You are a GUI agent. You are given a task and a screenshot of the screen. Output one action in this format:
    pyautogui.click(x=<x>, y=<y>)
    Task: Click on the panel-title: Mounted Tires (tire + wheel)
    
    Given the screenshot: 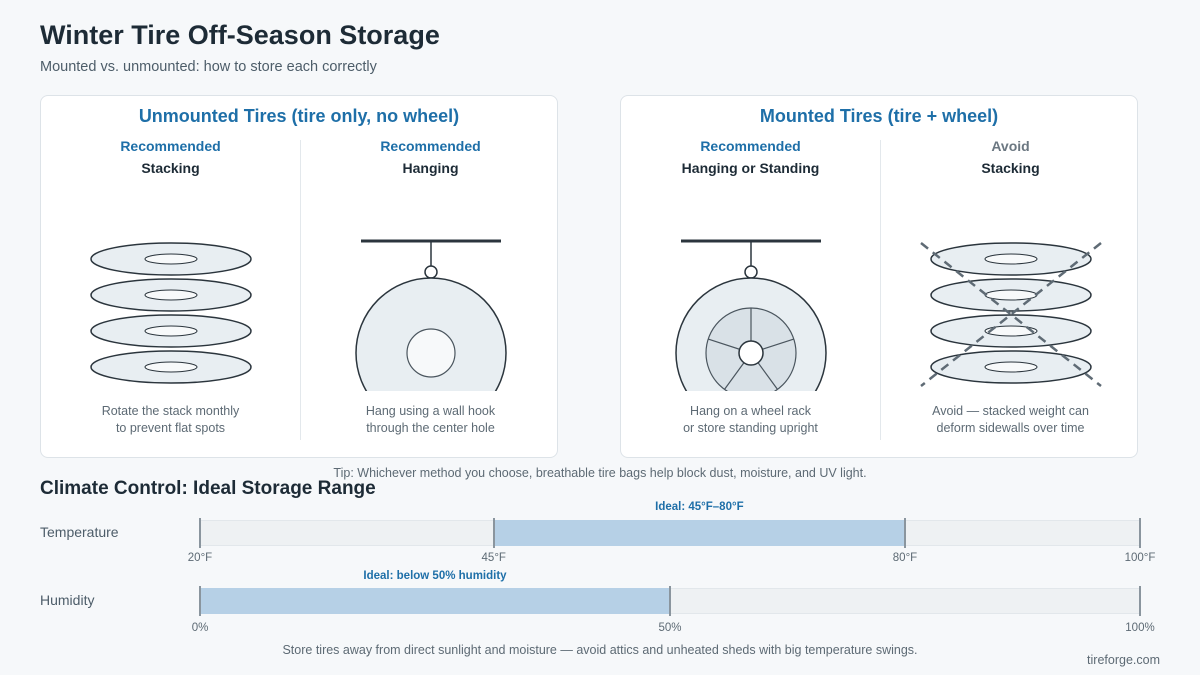 What is the action you would take?
    pyautogui.click(x=879, y=116)
    